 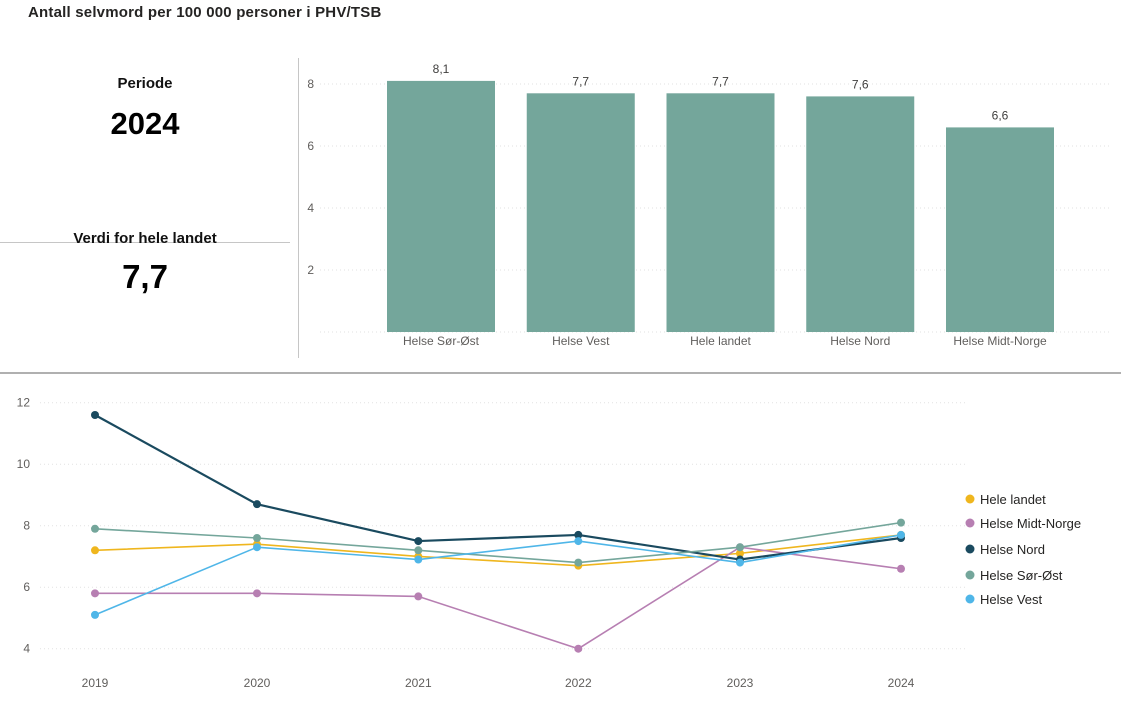 I want to click on line-x-tick: 2024, so click(x=901, y=683).